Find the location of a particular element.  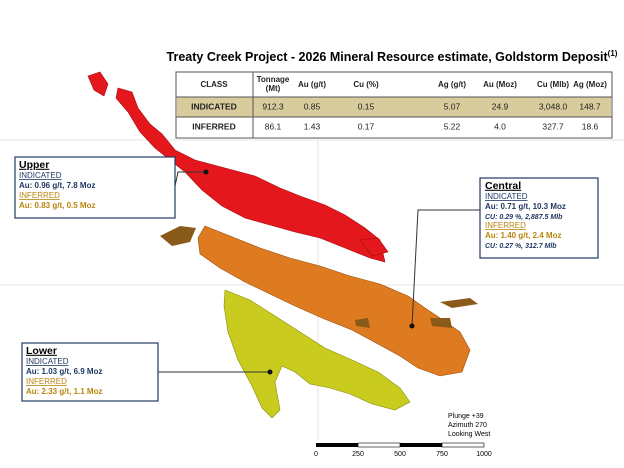

orebody-central is located at coordinates (334, 301).